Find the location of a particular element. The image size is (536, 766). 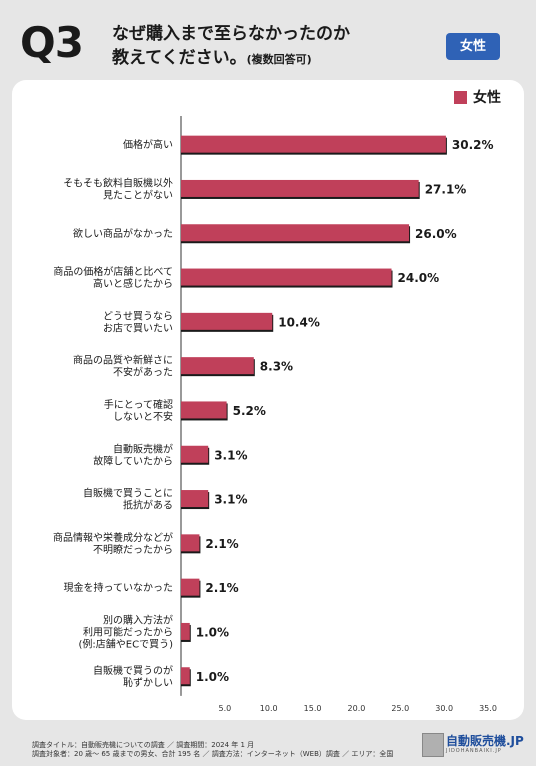

x-tick-label: 10.0 is located at coordinates (269, 708).